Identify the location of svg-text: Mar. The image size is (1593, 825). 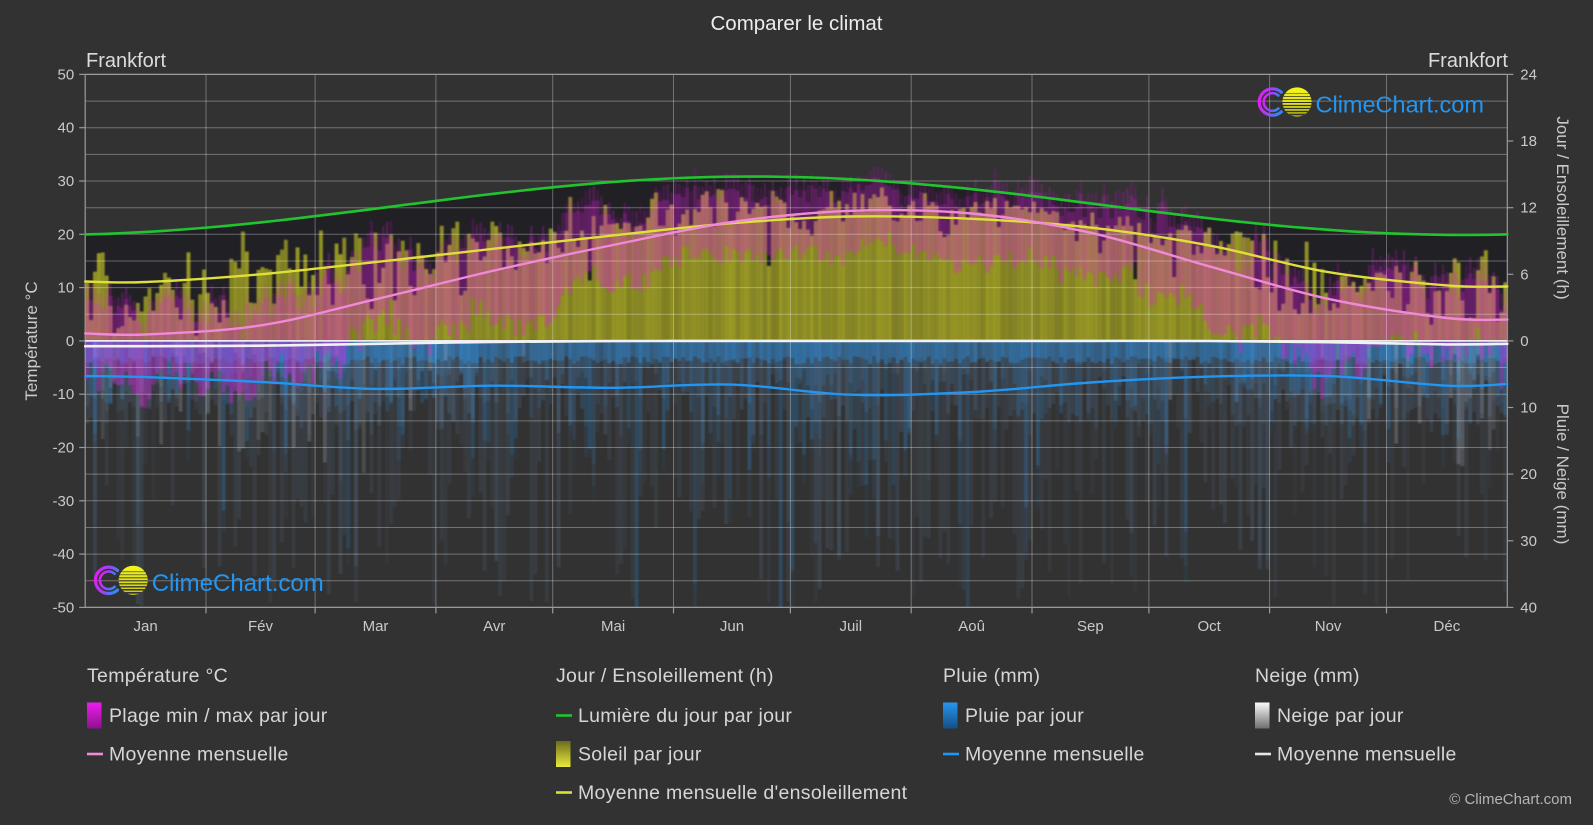
(376, 626).